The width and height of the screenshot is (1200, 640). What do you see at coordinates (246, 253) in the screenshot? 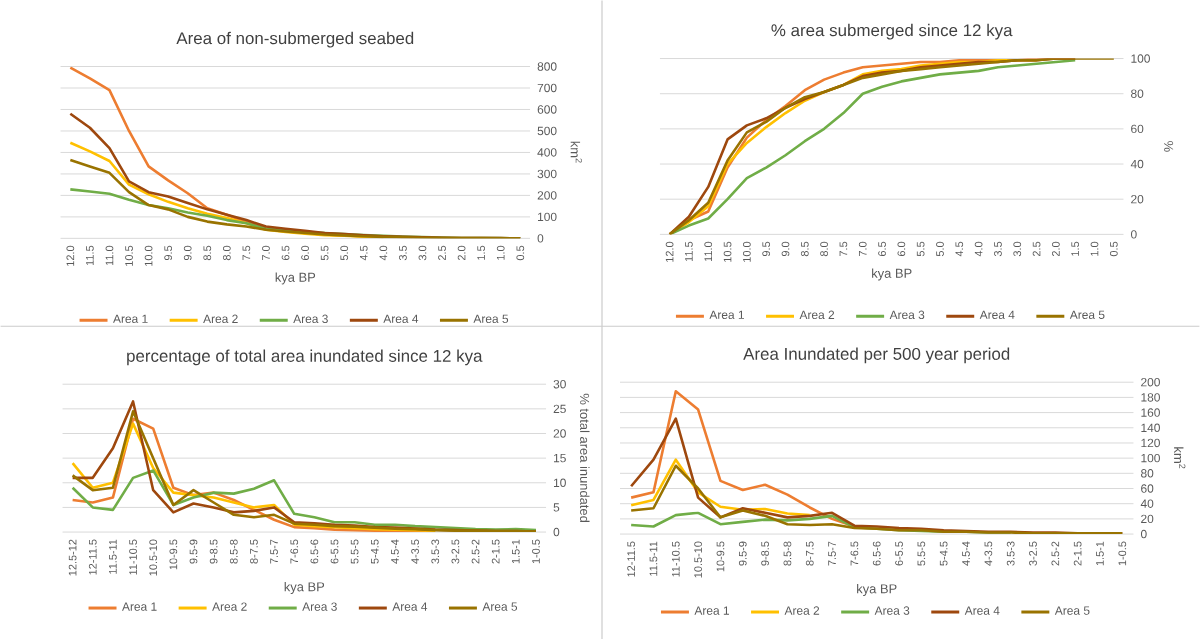
I see `x-tick-label: 7.5` at bounding box center [246, 253].